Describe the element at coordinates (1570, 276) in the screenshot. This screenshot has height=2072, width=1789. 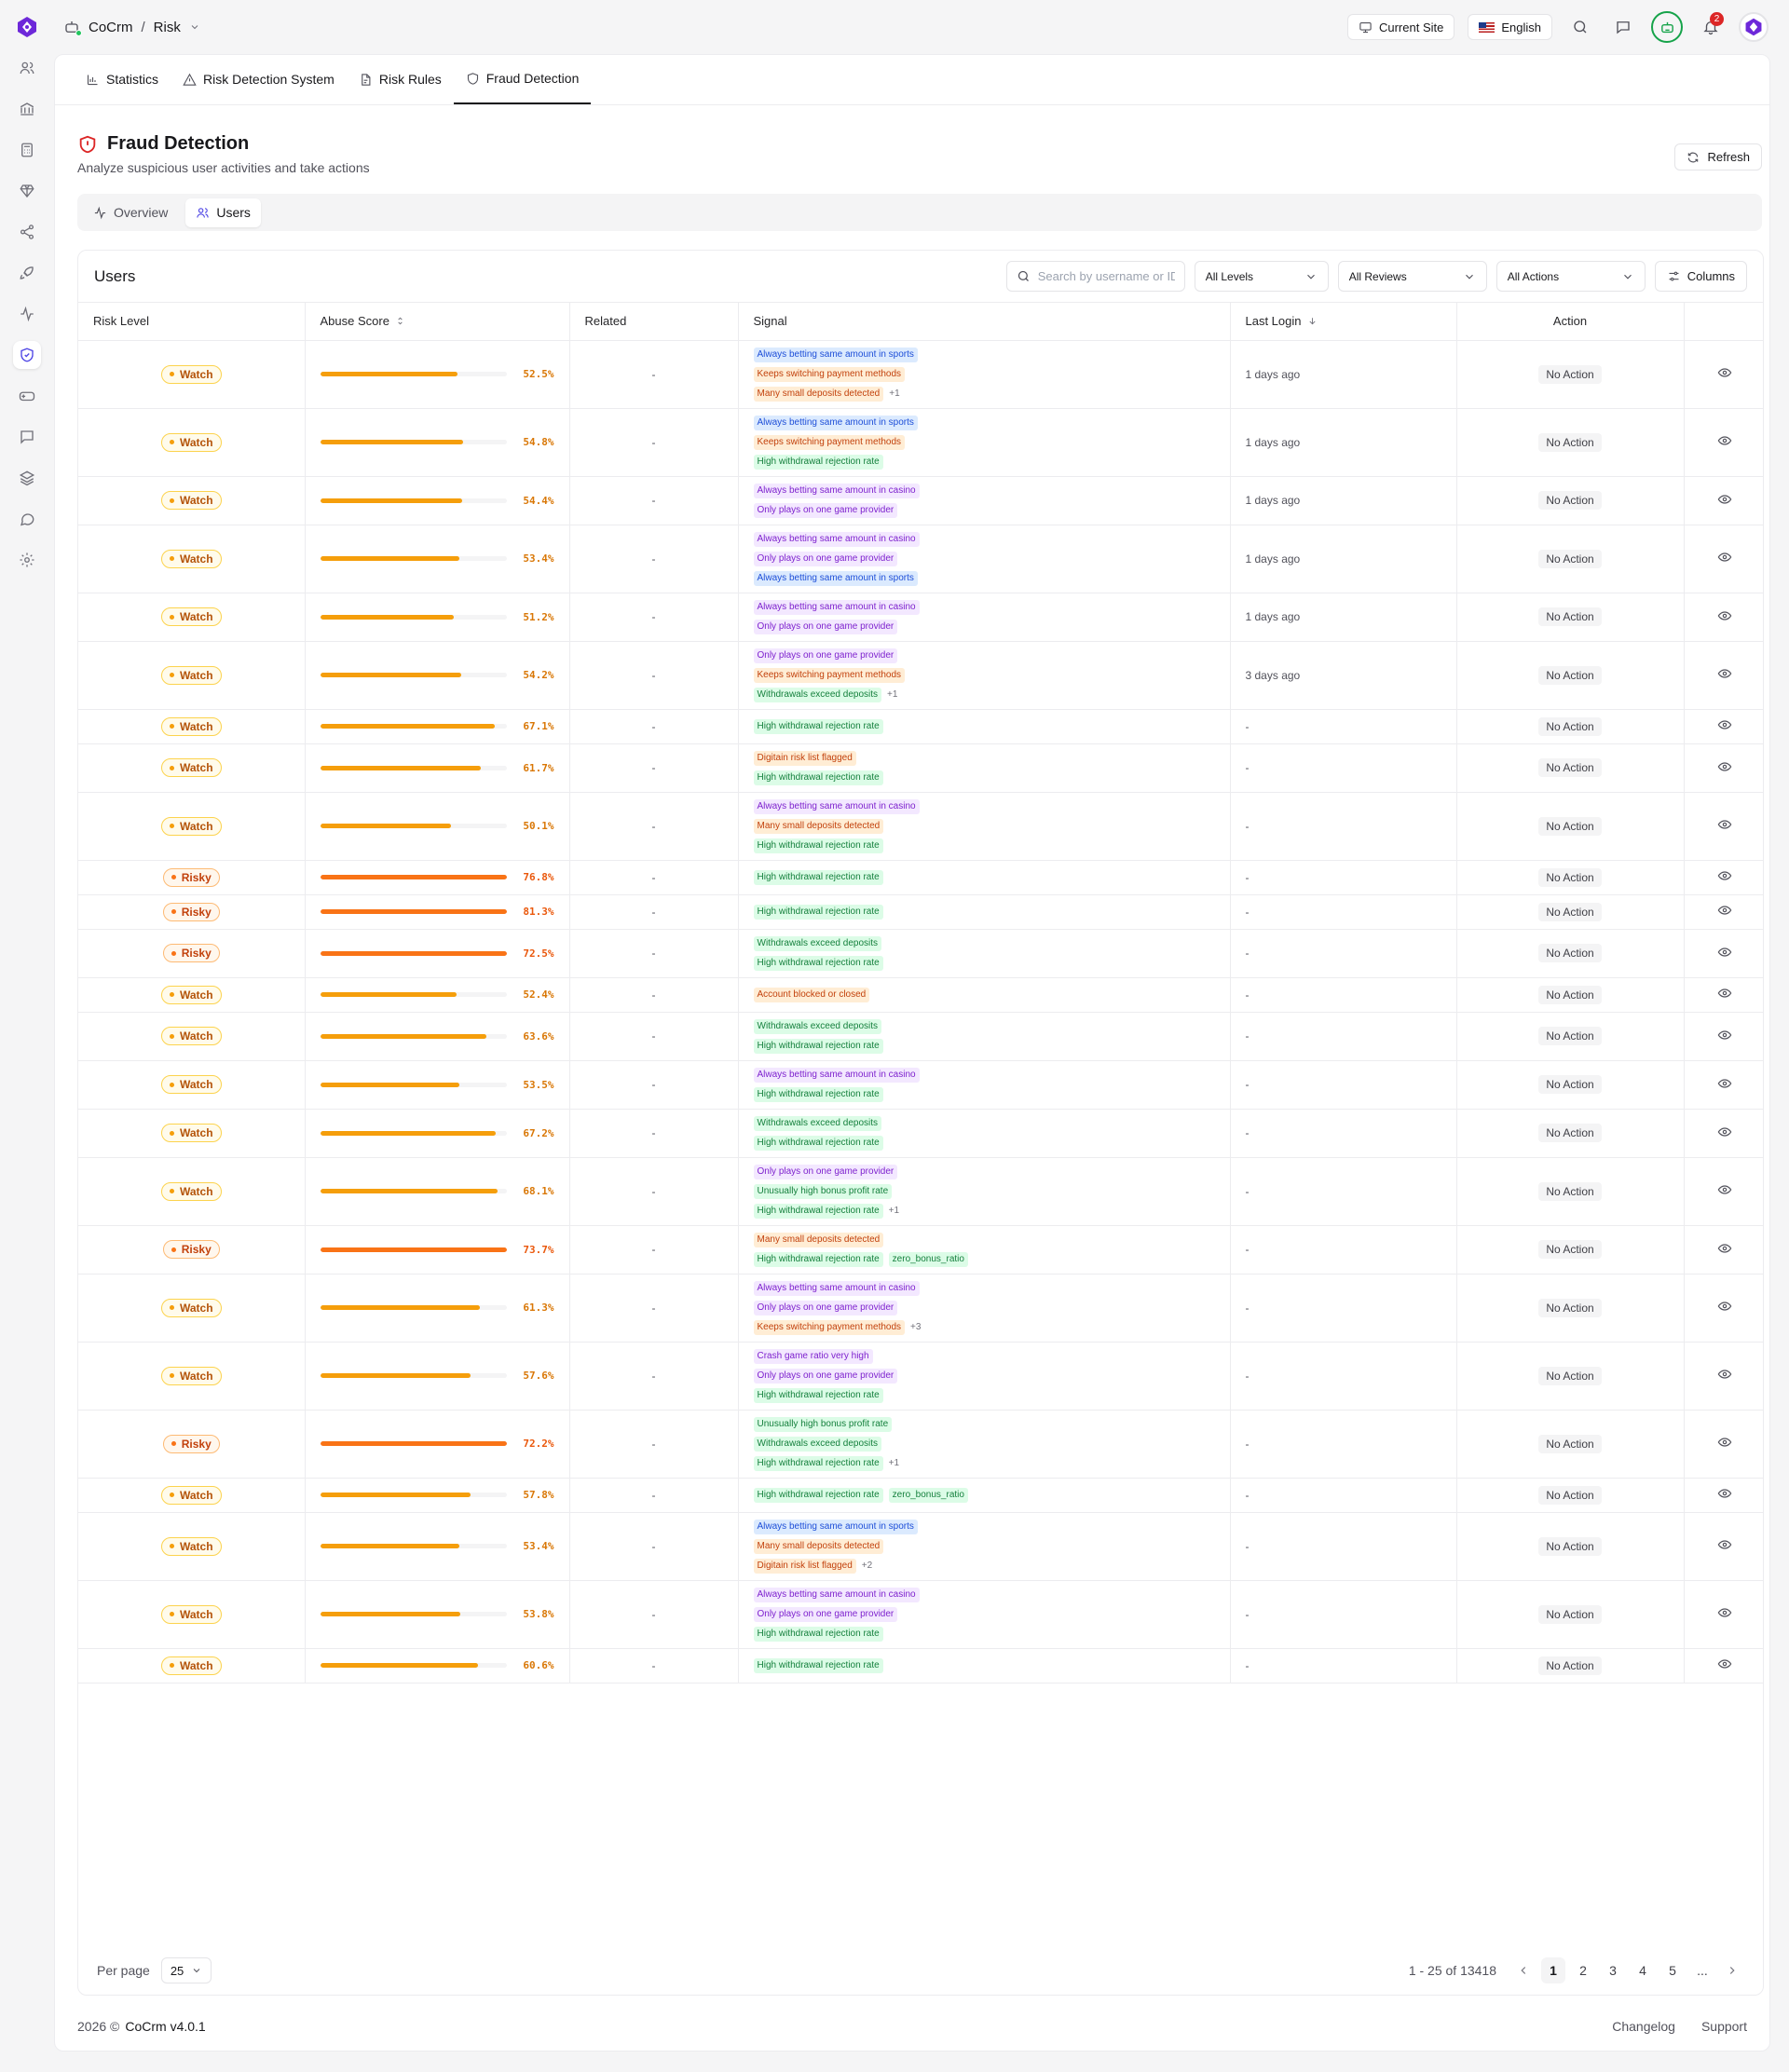
I see `actions-filter-select: All Actions` at that location.